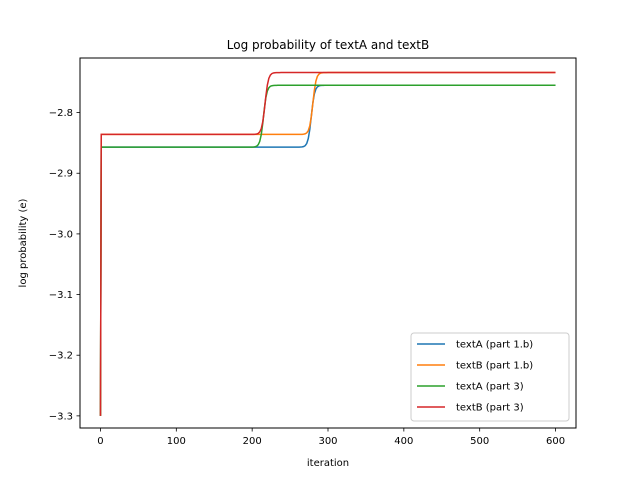  I want to click on legend-label: textA (part 3), so click(490, 387).